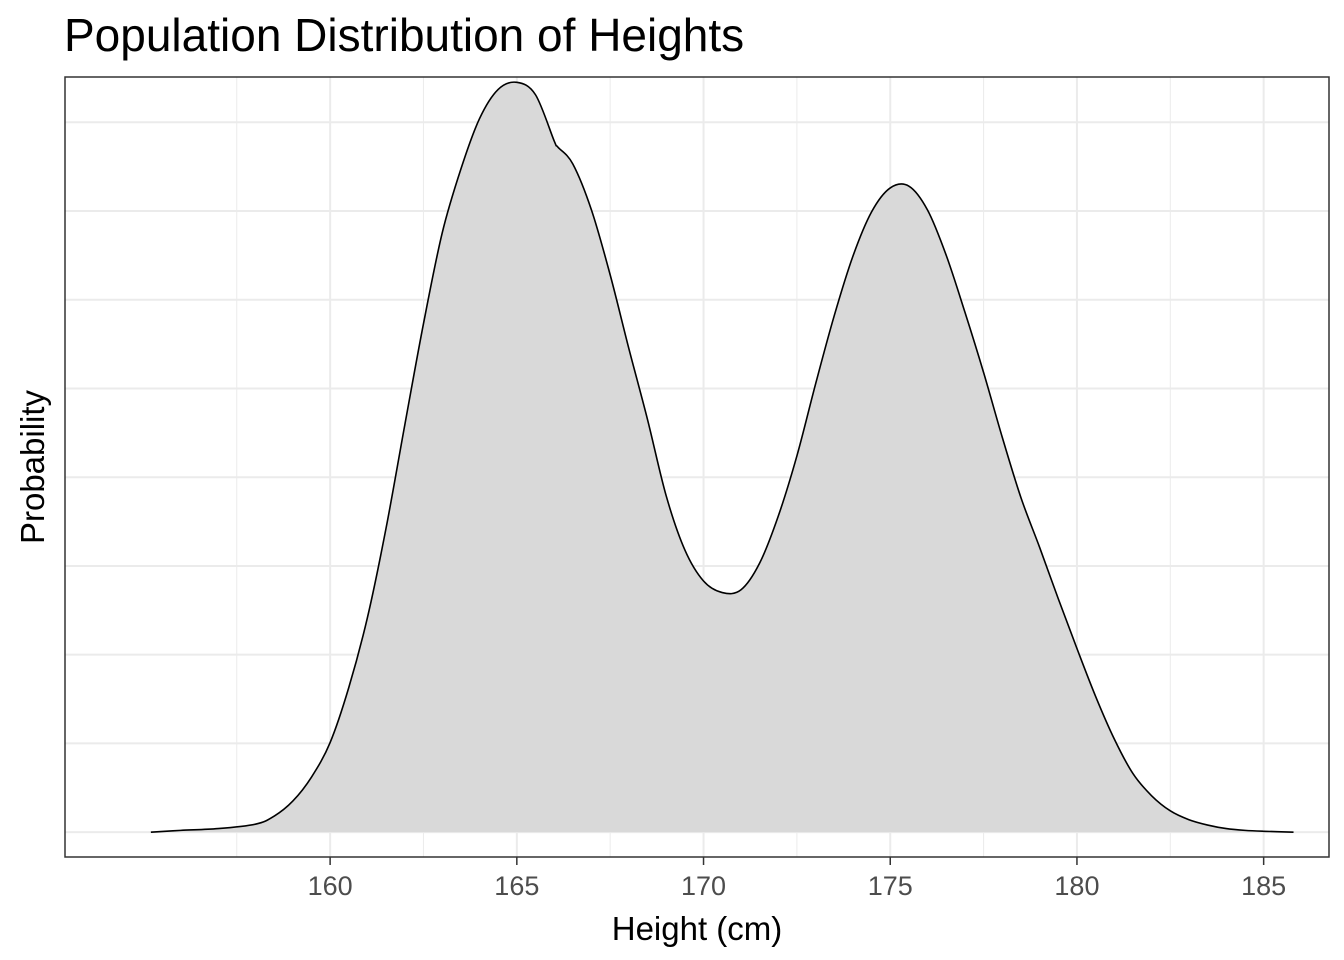 This screenshot has height=960, width=1344. Describe the element at coordinates (797, 886) in the screenshot. I see `x-axis-tick-labels: 160 165 170 175 180 185` at that location.